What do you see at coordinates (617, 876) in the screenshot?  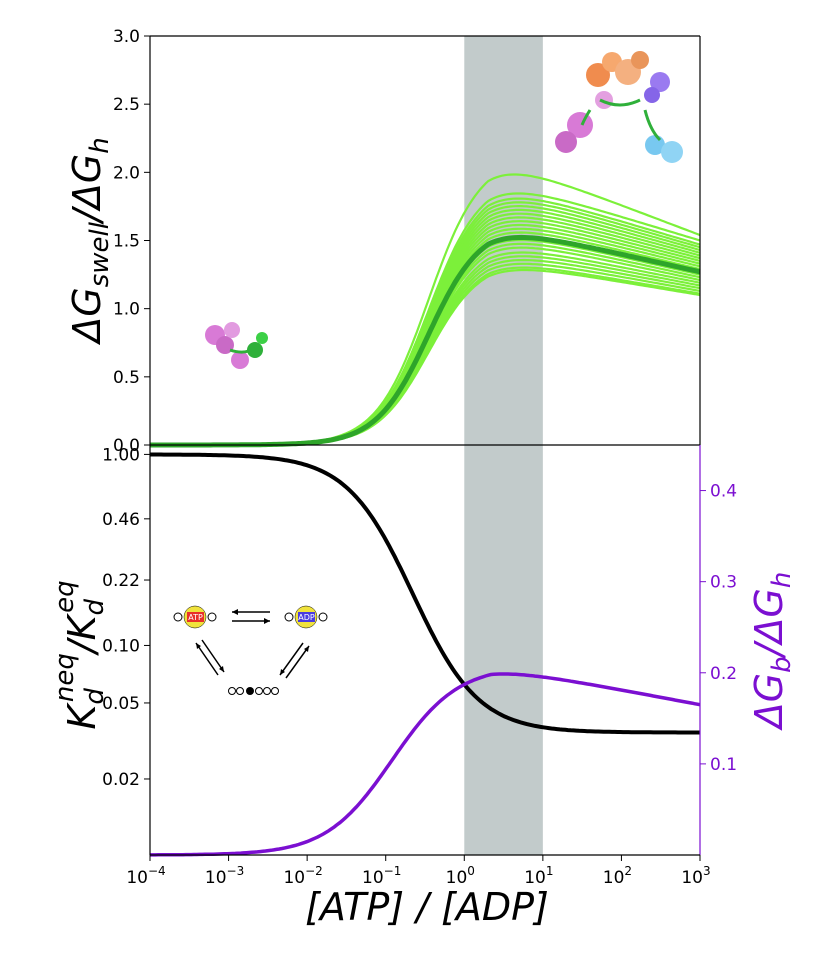 I see `xtick-label-6: 10²` at bounding box center [617, 876].